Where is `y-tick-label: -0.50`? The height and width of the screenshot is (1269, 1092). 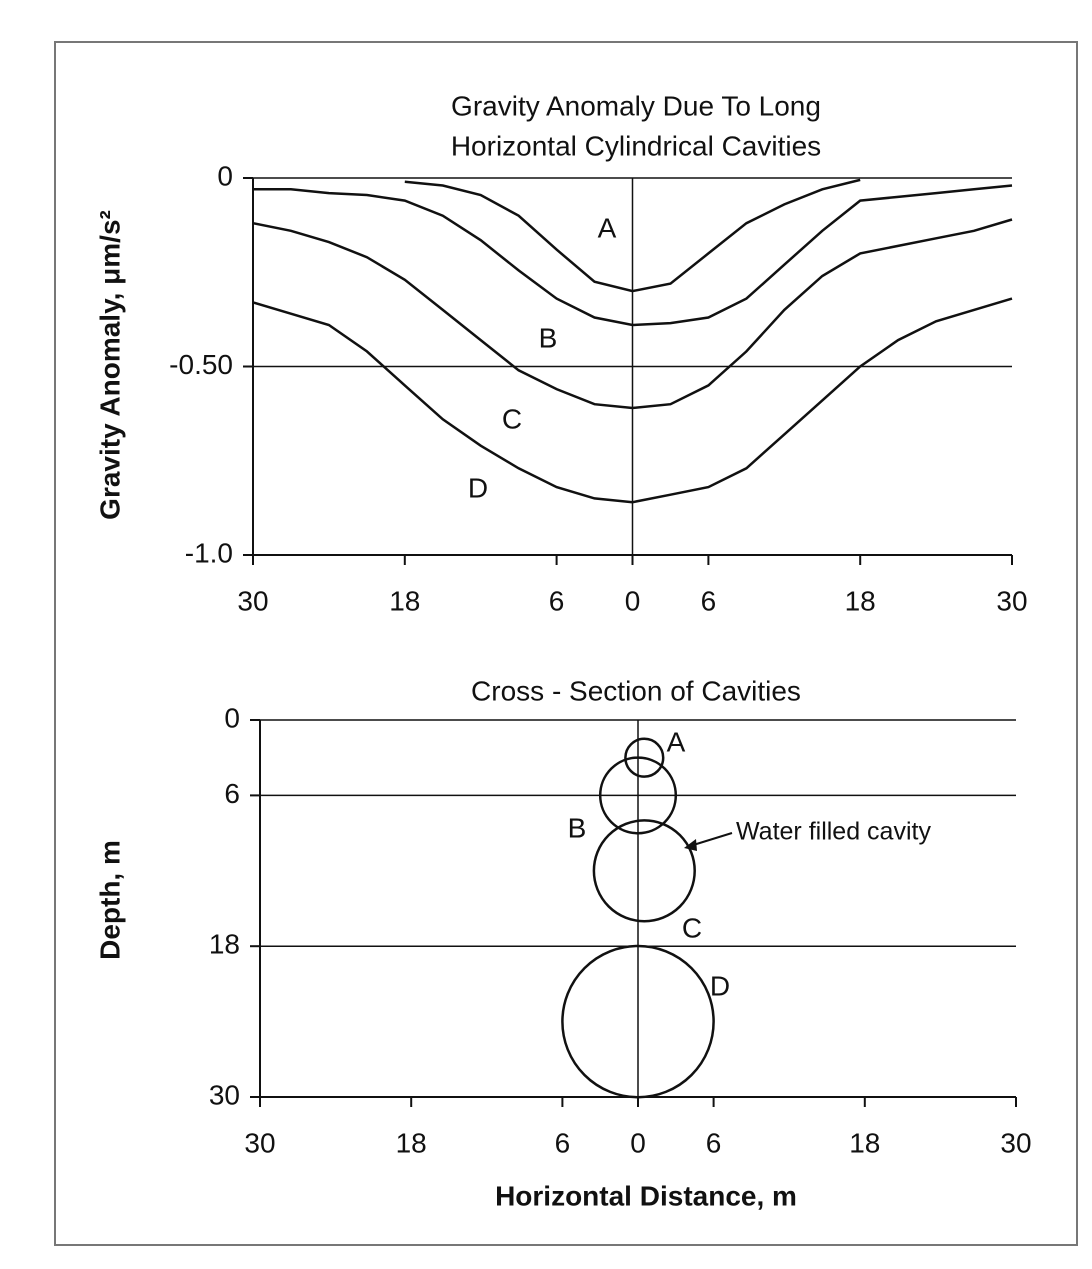 y-tick-label: -0.50 is located at coordinates (201, 364).